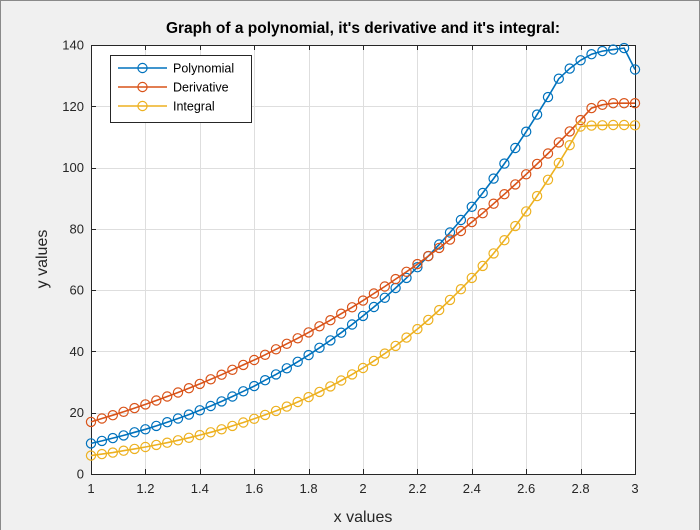 The height and width of the screenshot is (530, 700). I want to click on x-tick-label: 2.6, so click(526, 488).